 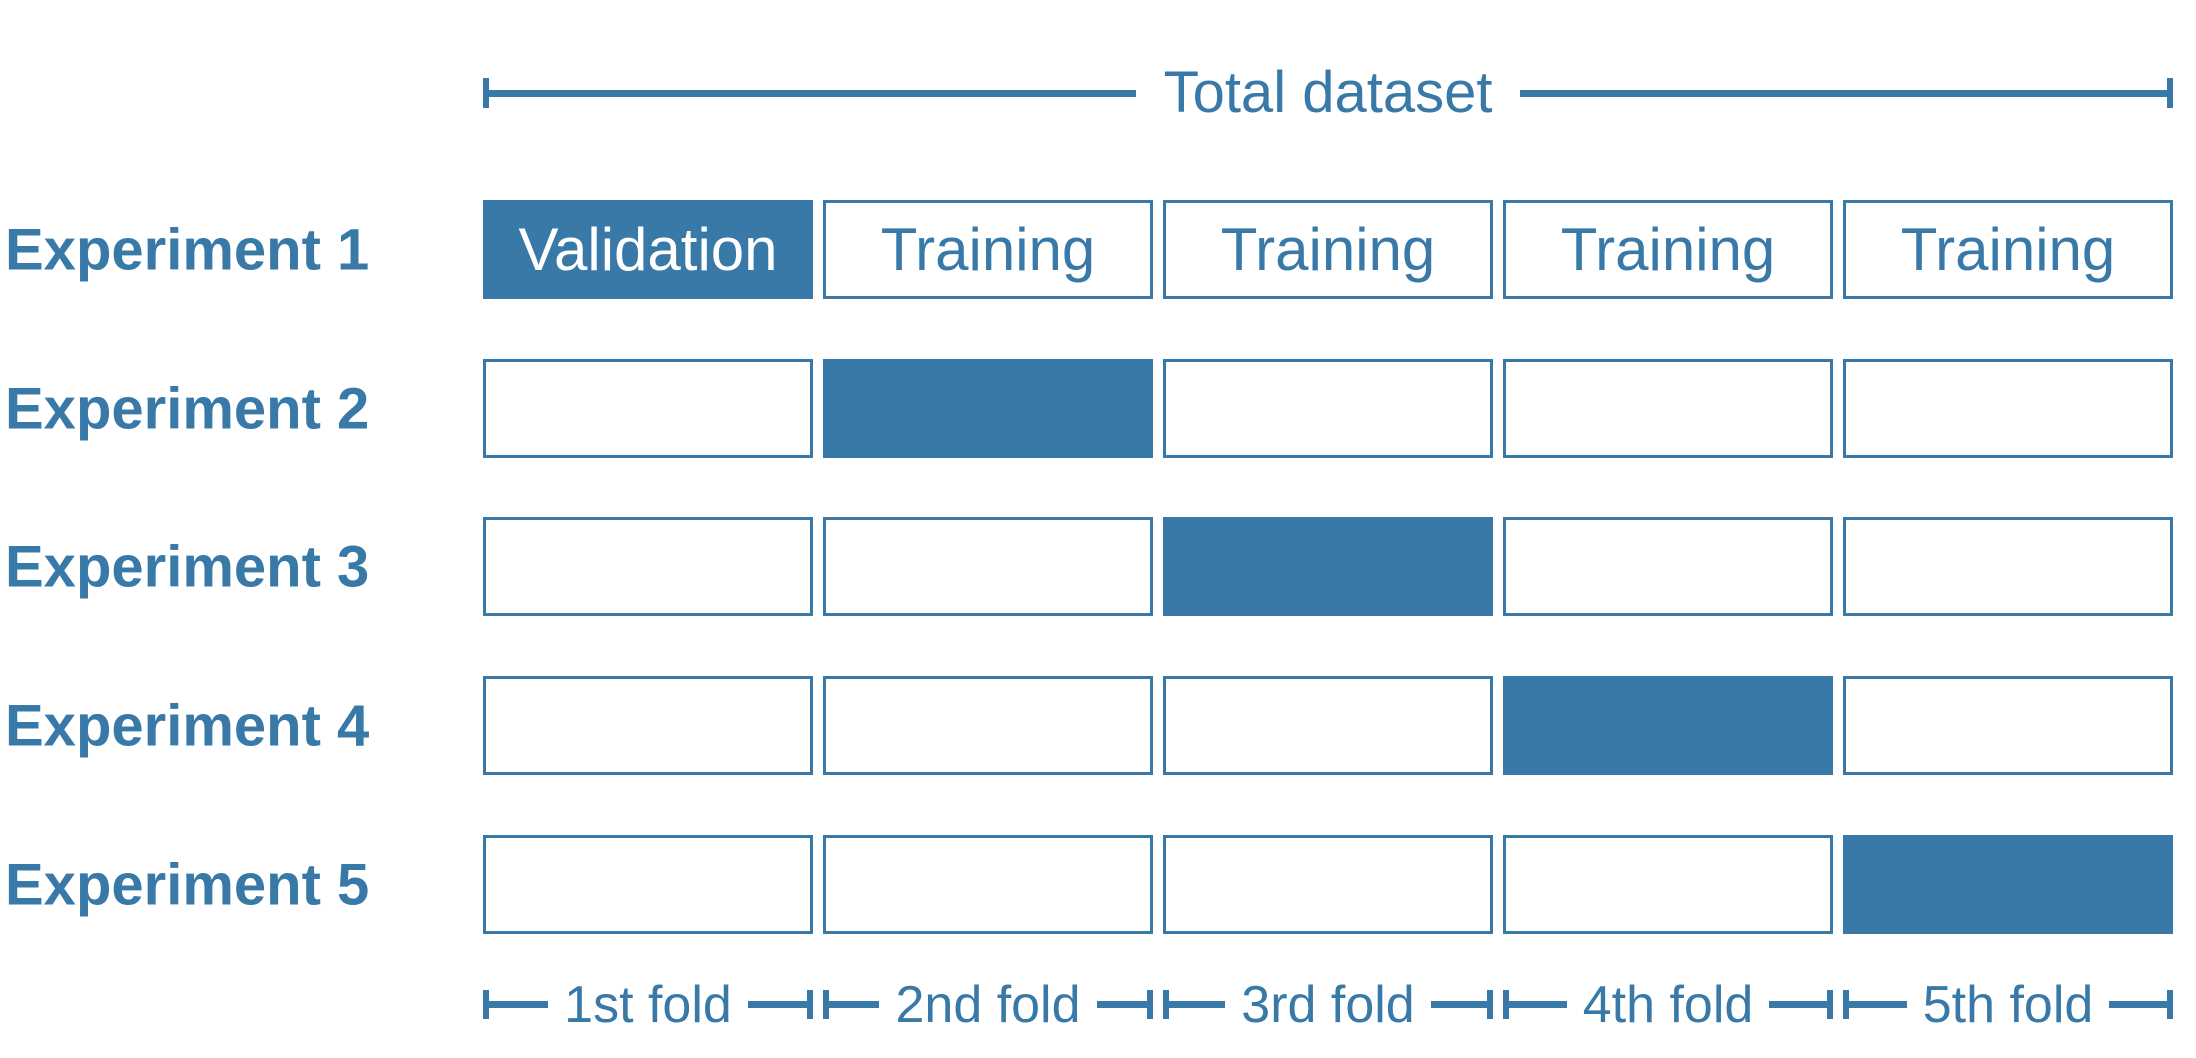 What do you see at coordinates (812, 93) in the screenshot?
I see `bracket-left-line` at bounding box center [812, 93].